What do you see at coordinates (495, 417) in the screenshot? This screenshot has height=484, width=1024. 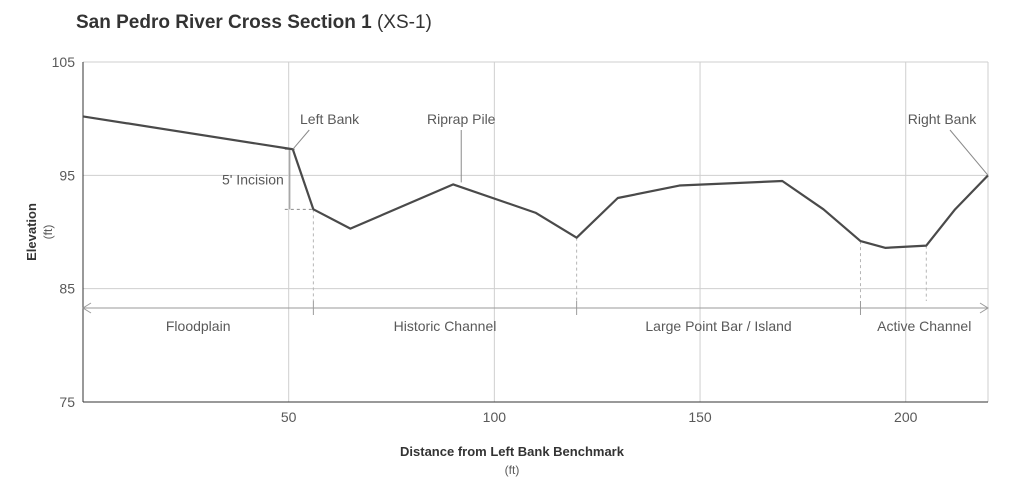 I see `x-tick-label: 100` at bounding box center [495, 417].